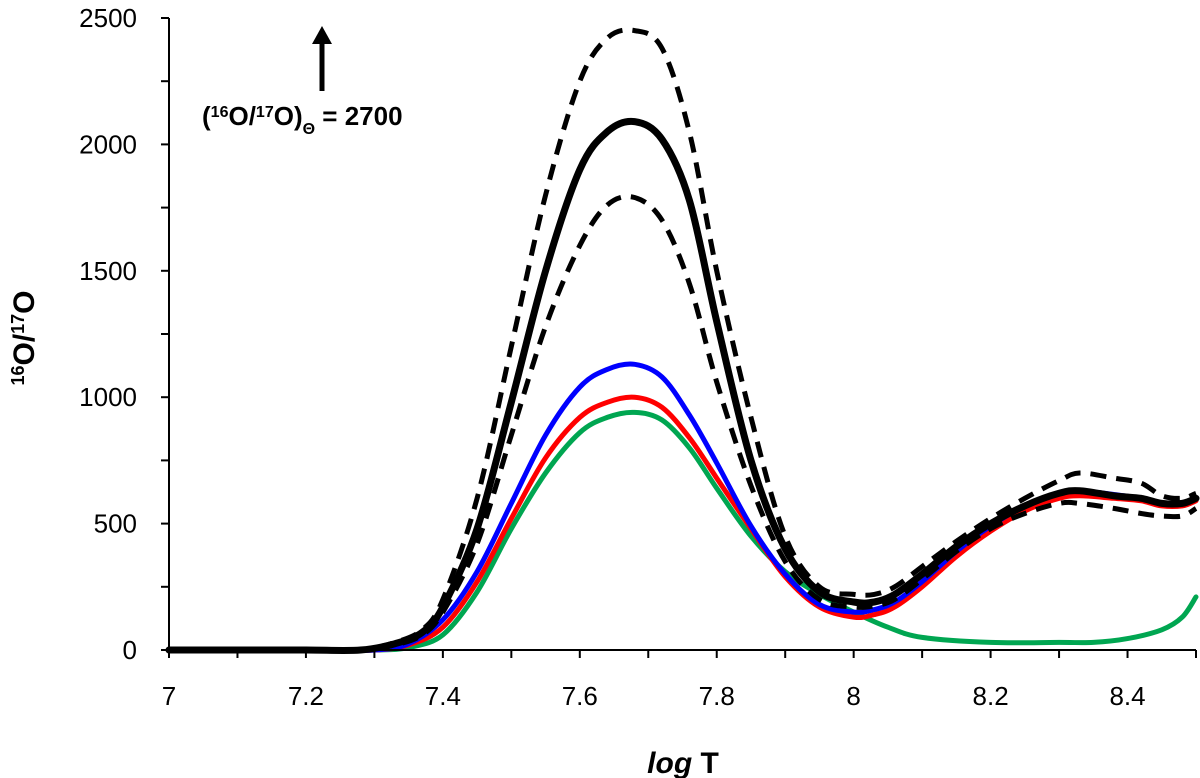  Describe the element at coordinates (108, 397) in the screenshot. I see `y-tick-label: 1000` at that location.